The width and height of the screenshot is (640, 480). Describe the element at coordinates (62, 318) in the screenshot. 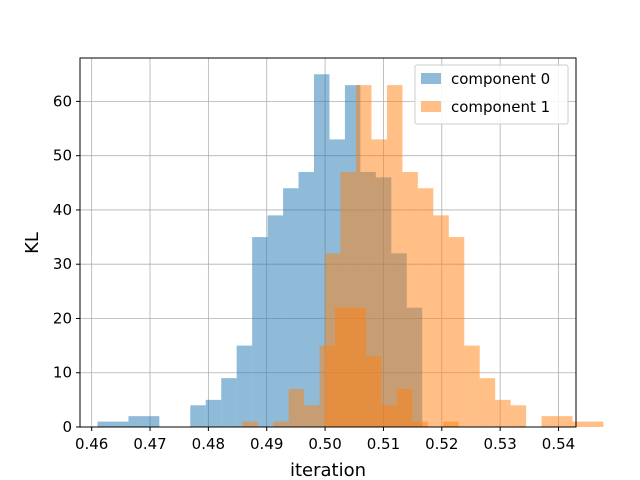

I see `y-tick-label: 20` at that location.